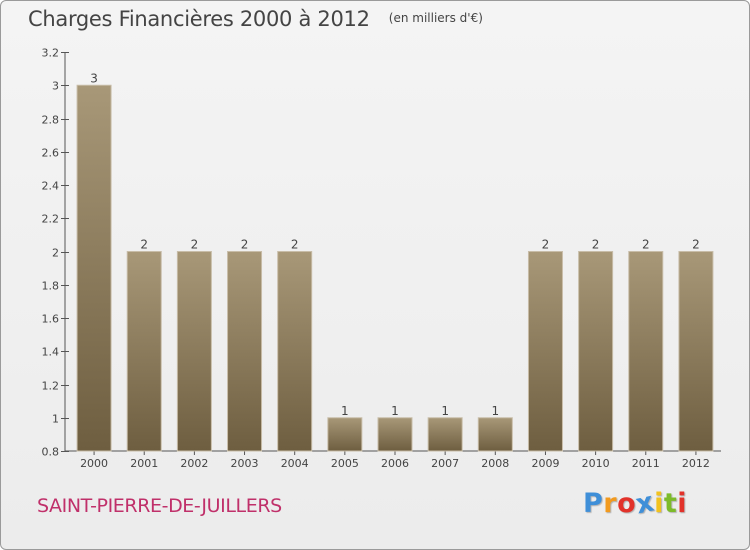 Image resolution: width=750 pixels, height=550 pixels. Describe the element at coordinates (345, 434) in the screenshot. I see `bar-2005` at that location.